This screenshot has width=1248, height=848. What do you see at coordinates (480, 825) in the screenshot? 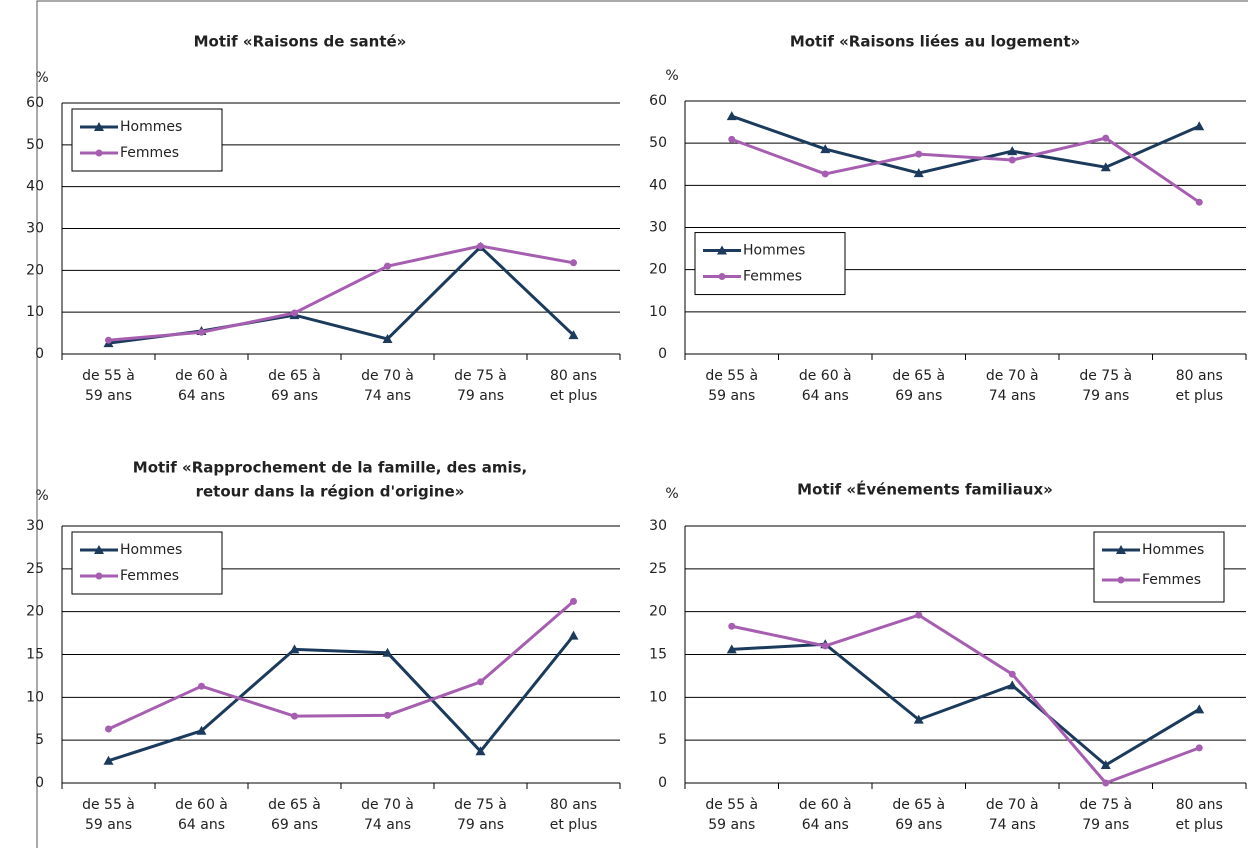
I see `x-tick-label: 79 ans` at bounding box center [480, 825].